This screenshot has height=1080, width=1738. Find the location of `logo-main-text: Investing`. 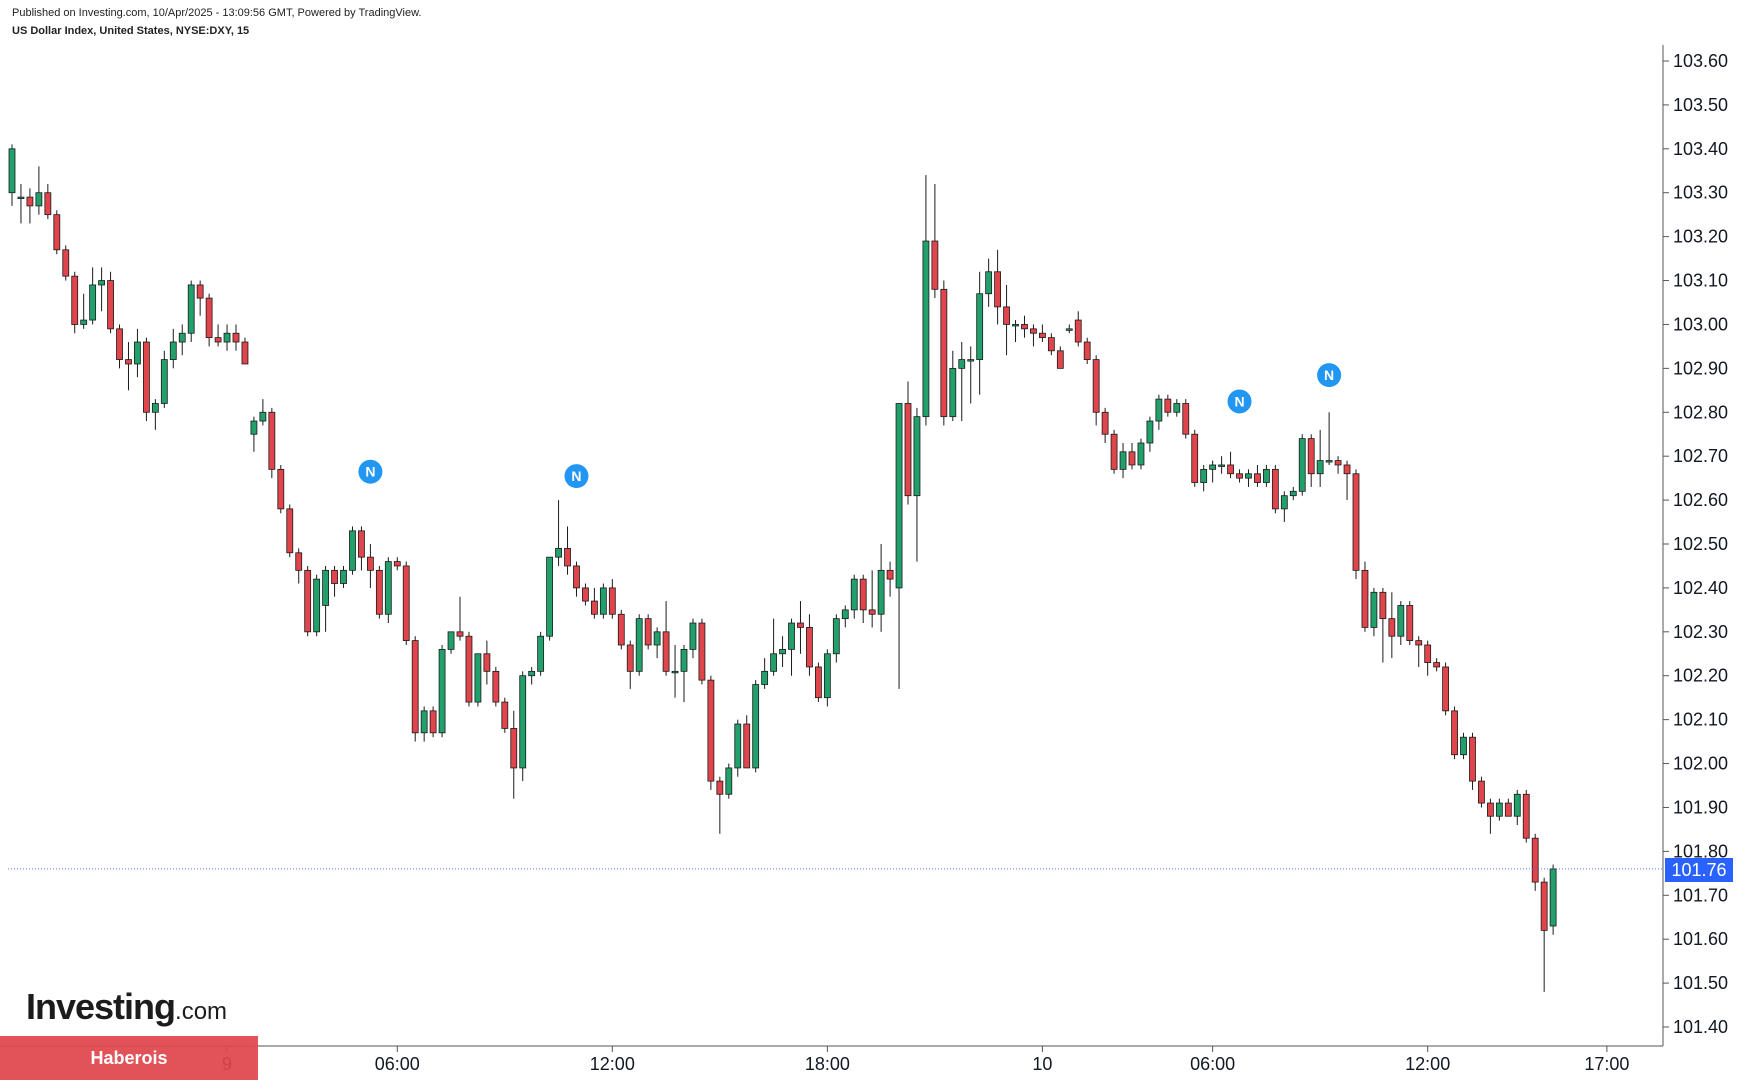

logo-main-text: Investing is located at coordinates (101, 1006).